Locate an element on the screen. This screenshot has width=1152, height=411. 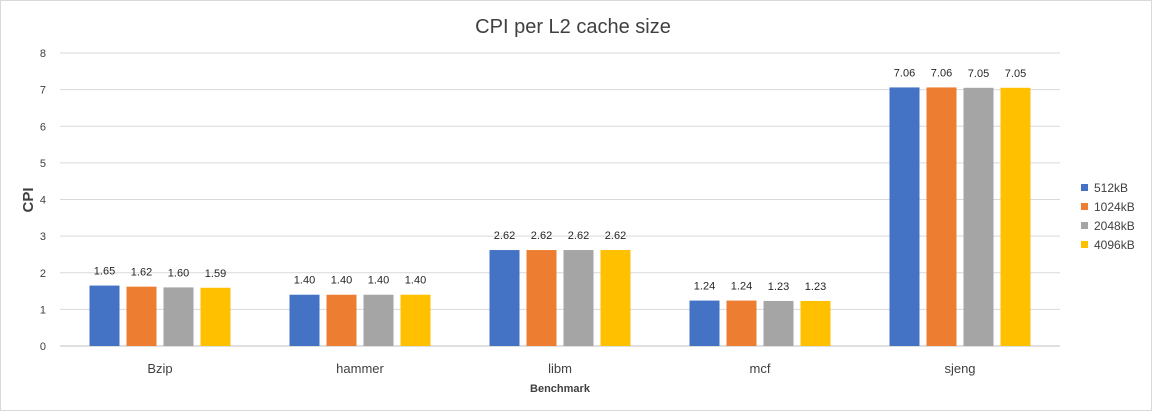
x-category-label: libm is located at coordinates (560, 368).